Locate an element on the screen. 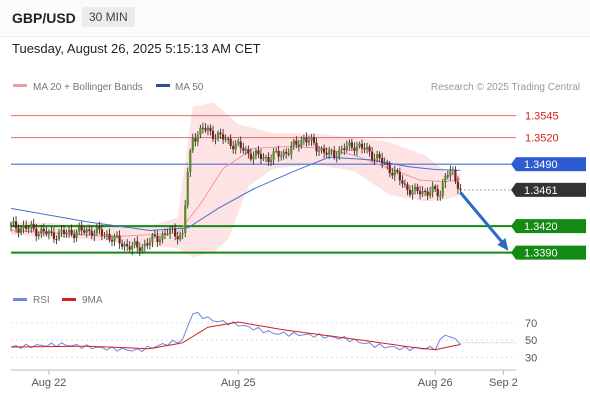 This screenshot has height=400, width=590. x-tick-label: Aug 25 is located at coordinates (238, 383).